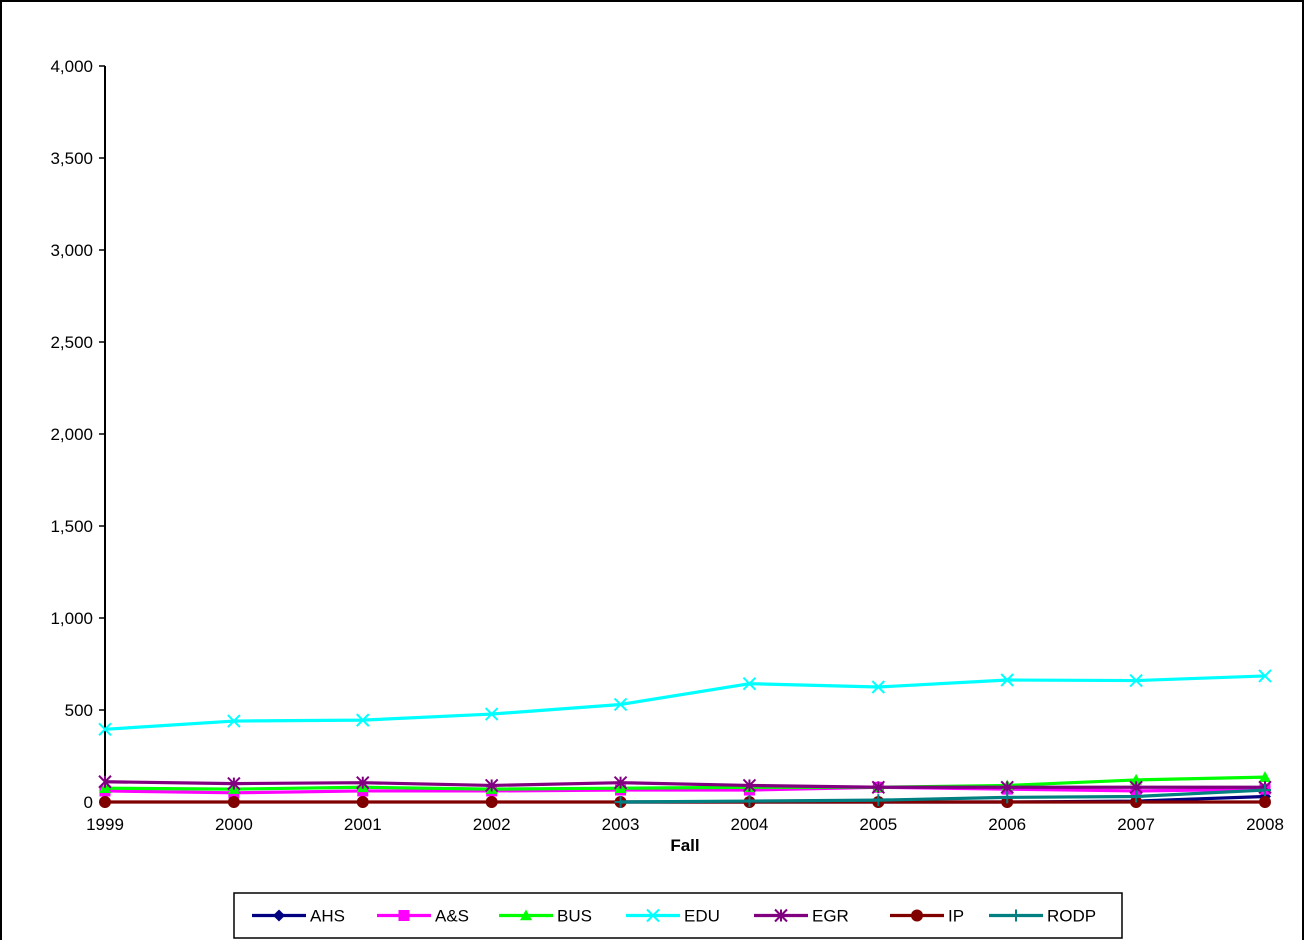 The image size is (1304, 945). What do you see at coordinates (956, 916) in the screenshot?
I see `legend-label: IP` at bounding box center [956, 916].